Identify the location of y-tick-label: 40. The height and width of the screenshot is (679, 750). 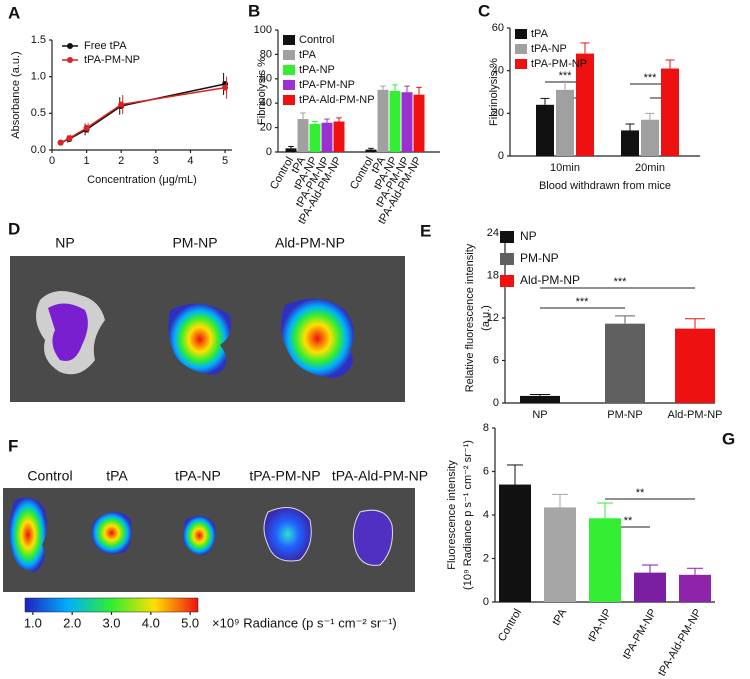
(498, 71).